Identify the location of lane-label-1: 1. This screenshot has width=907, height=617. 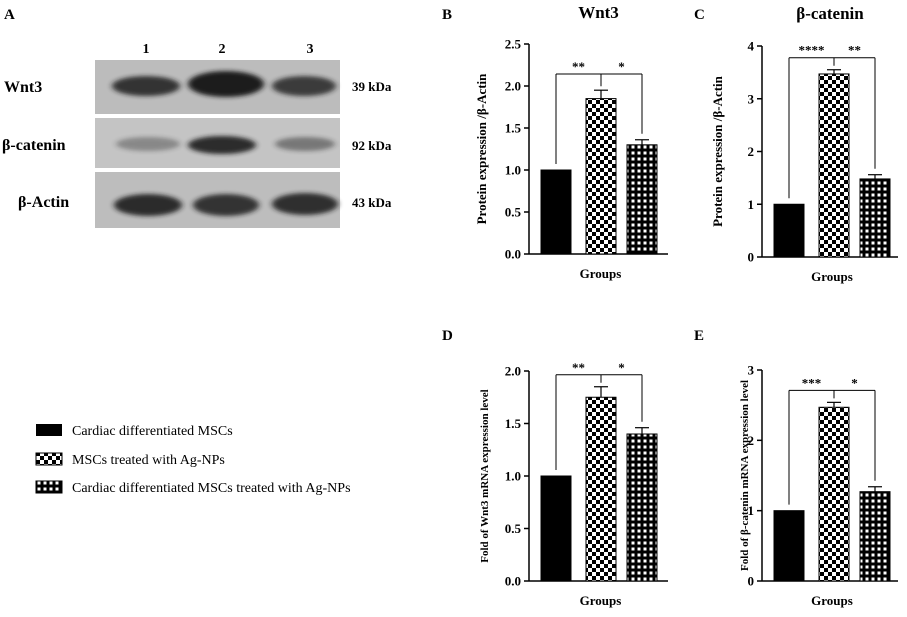
(146, 49).